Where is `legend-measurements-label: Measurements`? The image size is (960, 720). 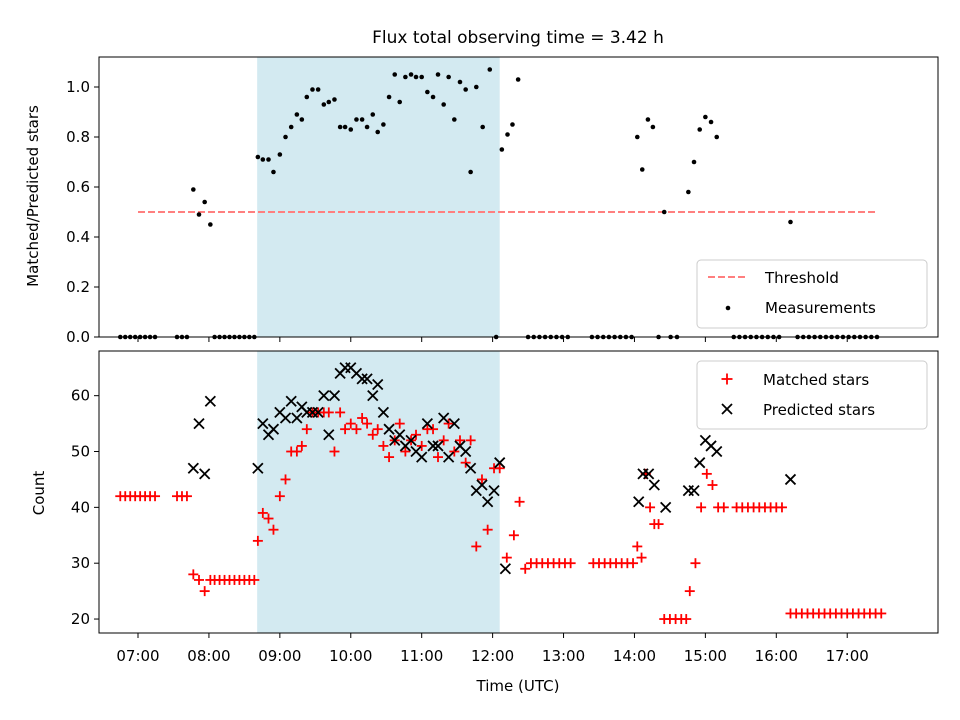 legend-measurements-label: Measurements is located at coordinates (820, 308).